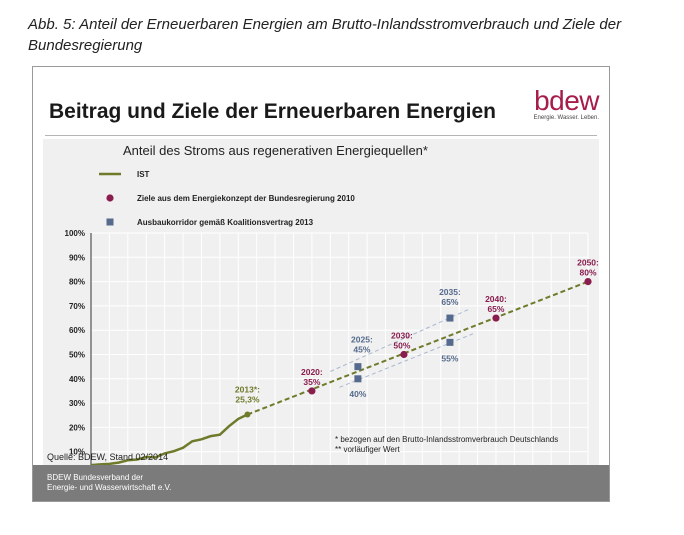  I want to click on data-label: 2020:, so click(312, 372).